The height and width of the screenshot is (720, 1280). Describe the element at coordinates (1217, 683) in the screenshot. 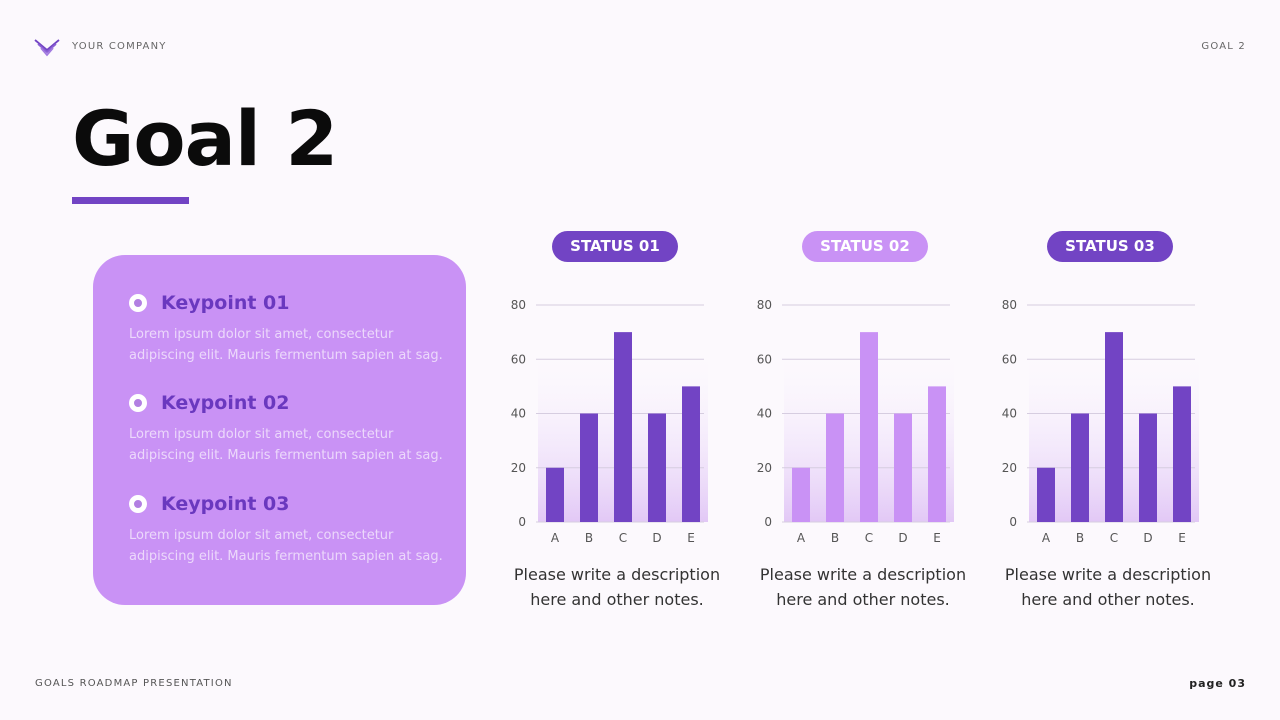

I see `page-number: page 03` at that location.